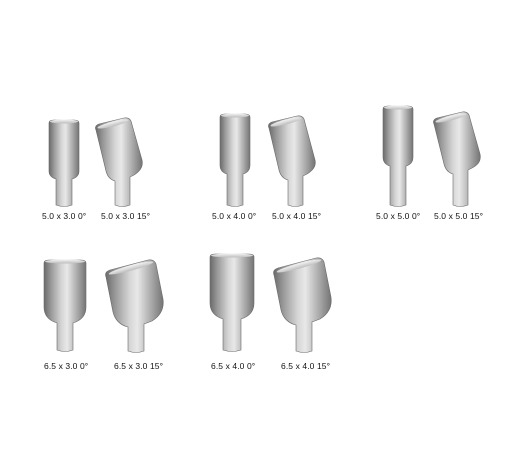 The height and width of the screenshot is (451, 511). I want to click on abutment-6.5x4.0-15deg, so click(303, 306).